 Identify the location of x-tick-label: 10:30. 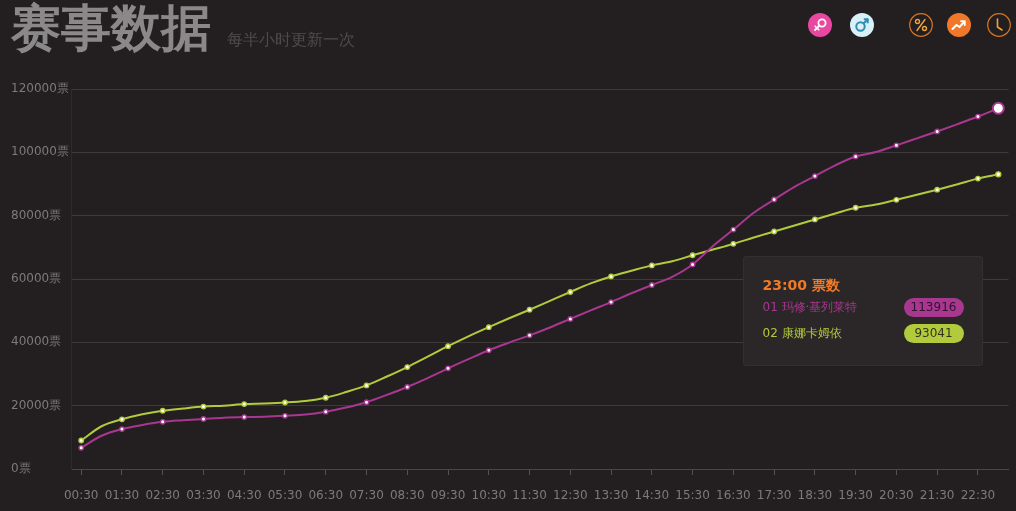
(489, 495).